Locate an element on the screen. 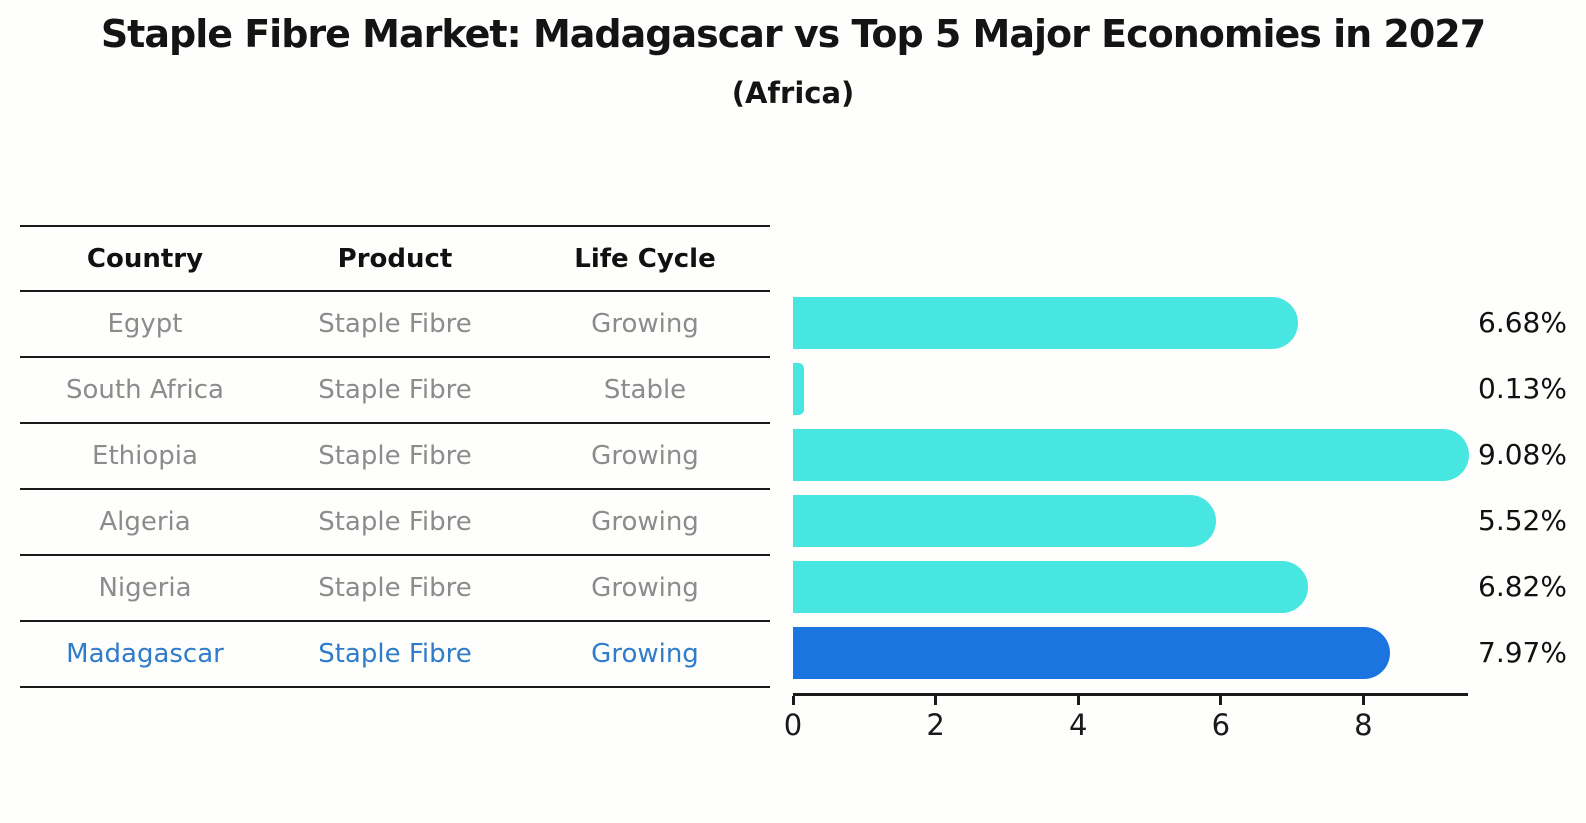 This screenshot has width=1586, height=823. x-tick-label-4: 4 is located at coordinates (1078, 725).